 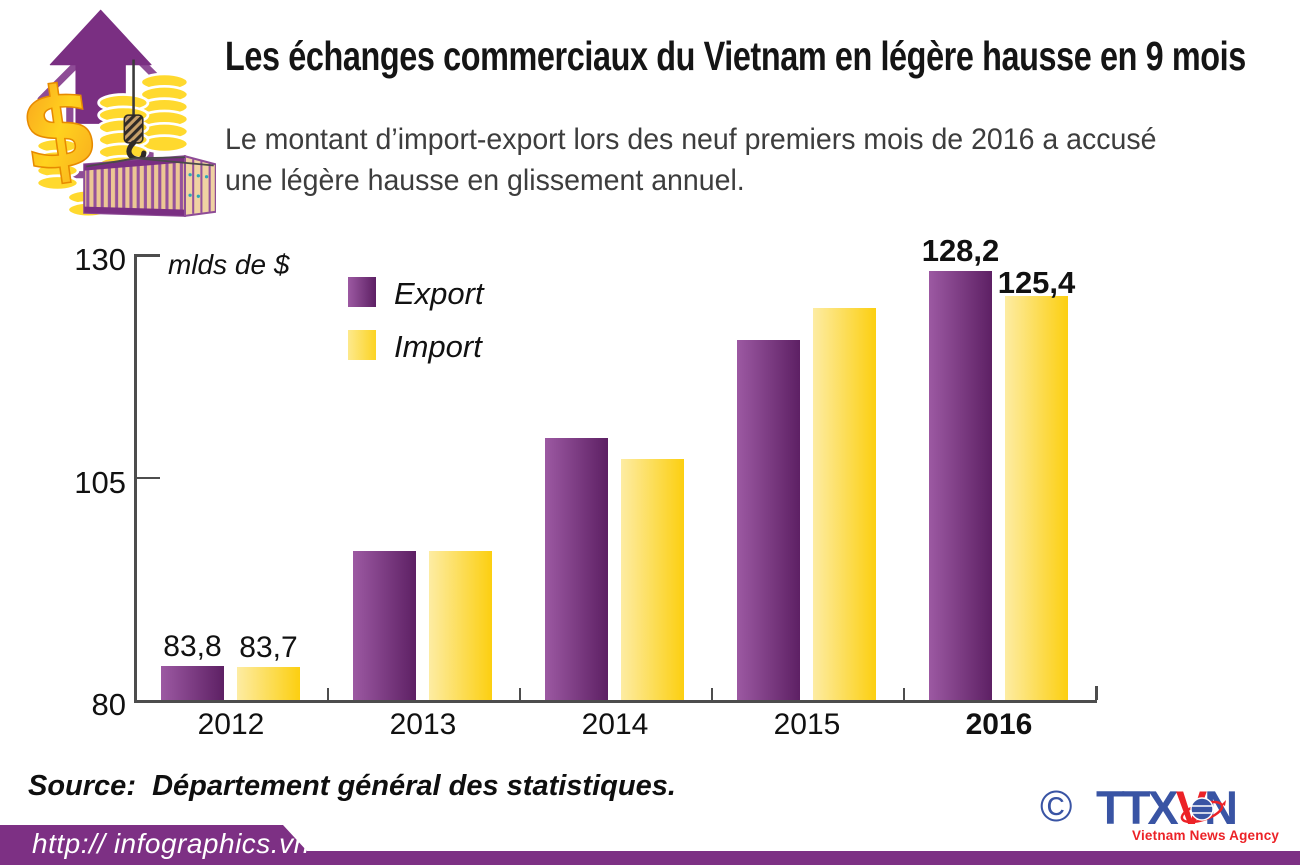 What do you see at coordinates (362, 345) in the screenshot?
I see `legend-import-swatch` at bounding box center [362, 345].